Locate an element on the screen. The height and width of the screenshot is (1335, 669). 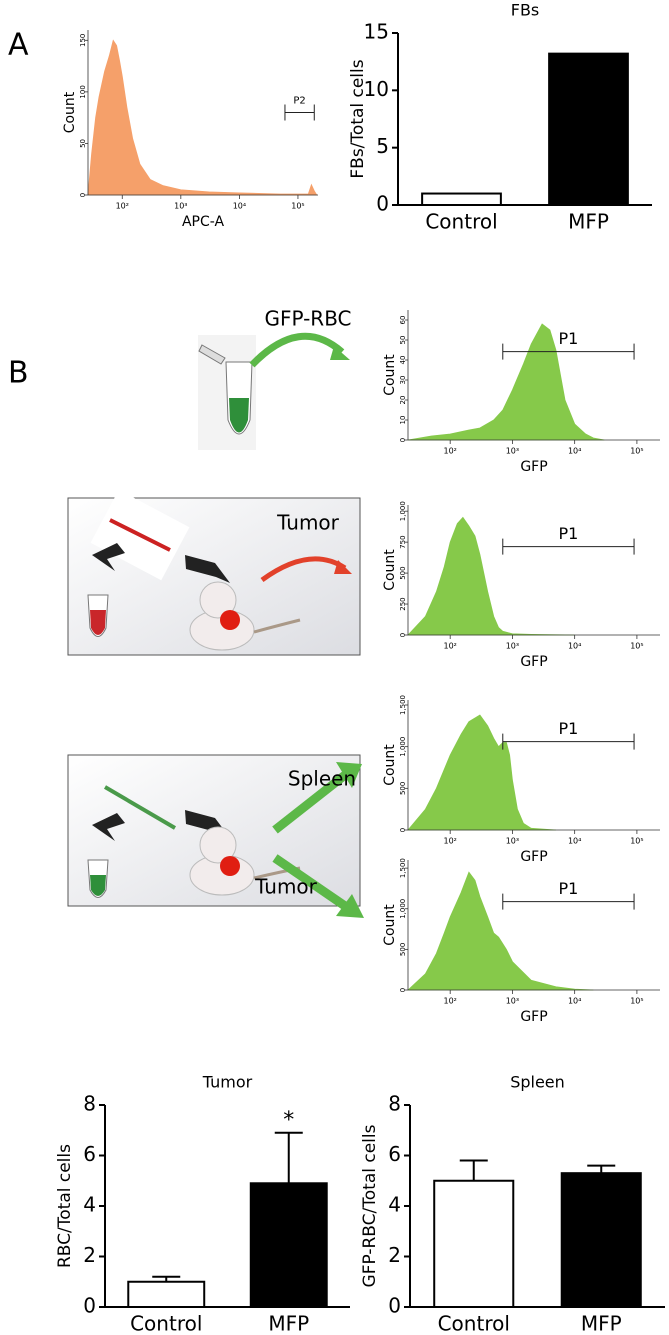
y-tick-label: 60 is located at coordinates (403, 320).